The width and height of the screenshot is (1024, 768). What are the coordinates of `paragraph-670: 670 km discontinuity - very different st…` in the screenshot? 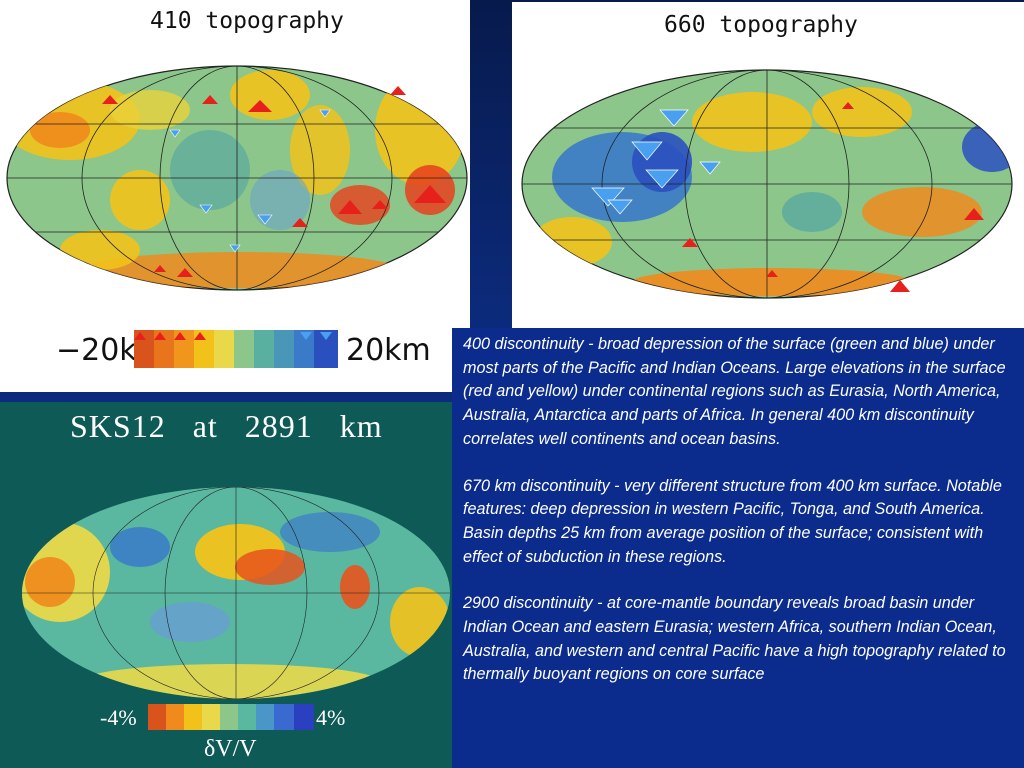 It's located at (732, 521).